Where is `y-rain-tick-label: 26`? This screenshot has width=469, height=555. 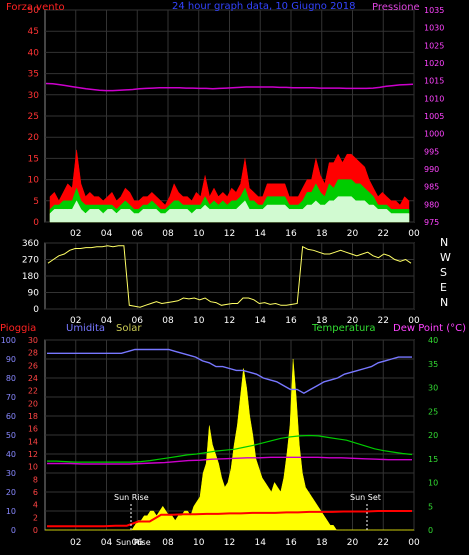
y-rain-tick-label: 26 is located at coordinates (33, 365).